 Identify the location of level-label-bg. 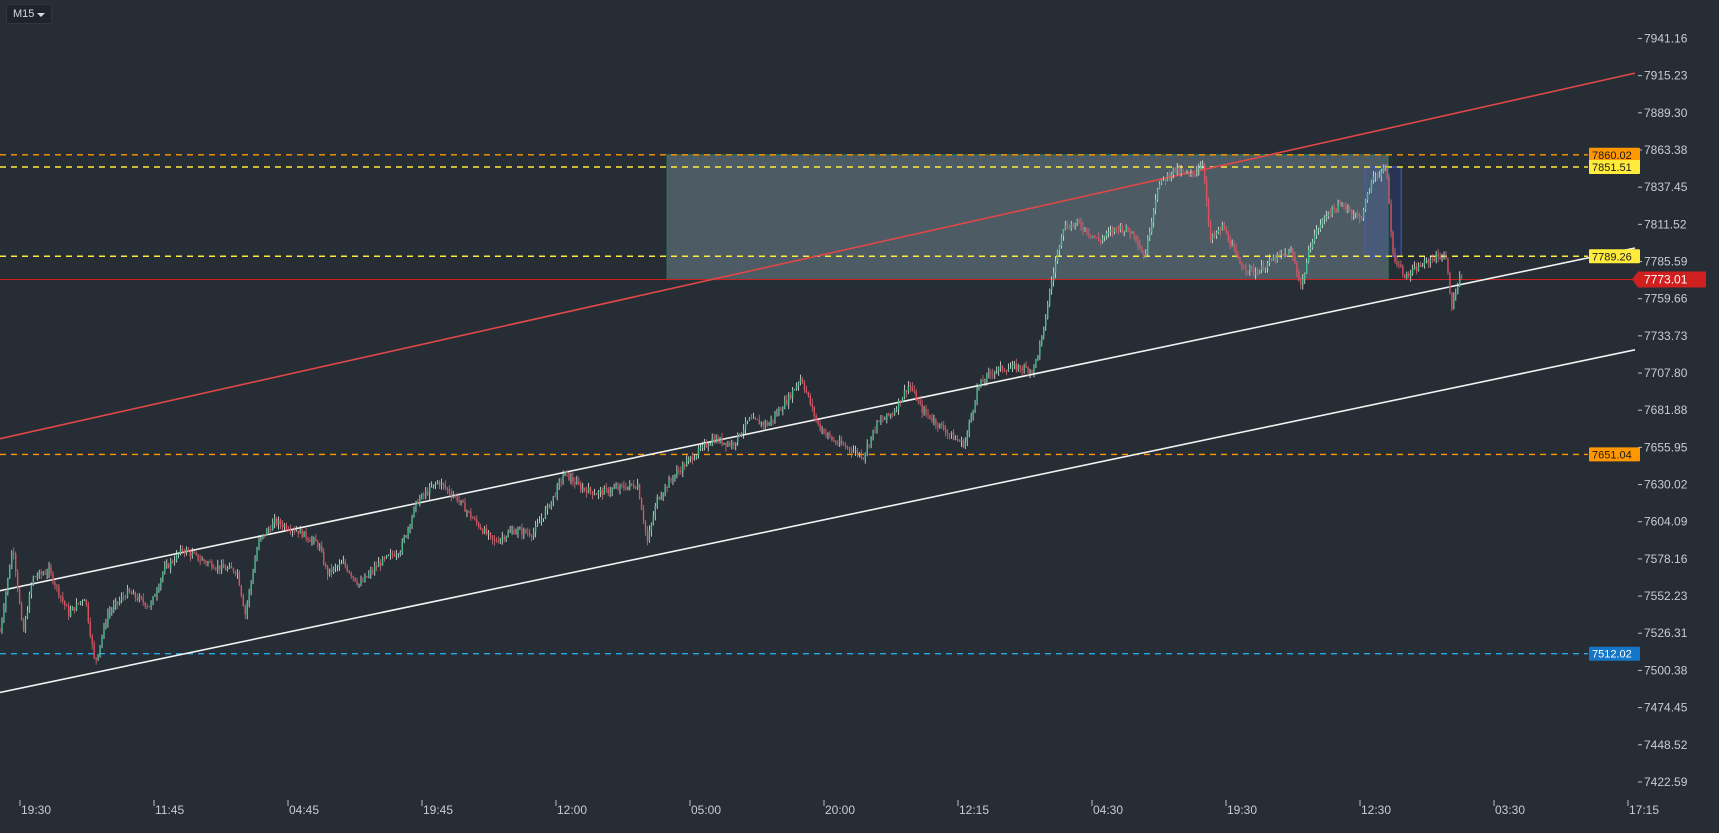
(1614, 154).